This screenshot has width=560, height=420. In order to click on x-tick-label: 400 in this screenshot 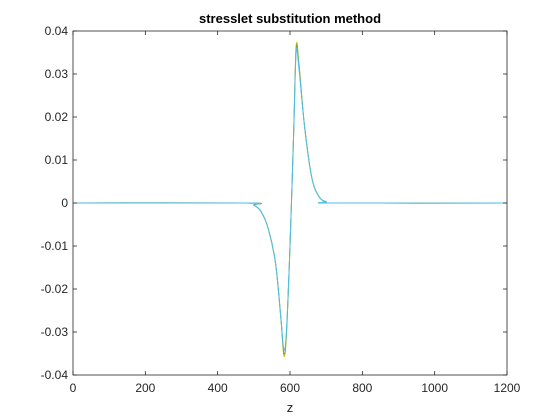, I will do `click(218, 388)`.